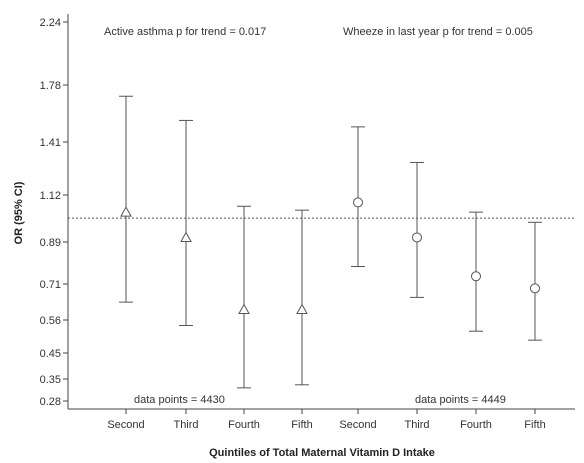 This screenshot has height=463, width=584. I want to click on y-axis-ticks: 0.28 0.35 0.45 0.56 0.71 0.89 1.12 1.41 1.78 2.24, so click(54, 212).